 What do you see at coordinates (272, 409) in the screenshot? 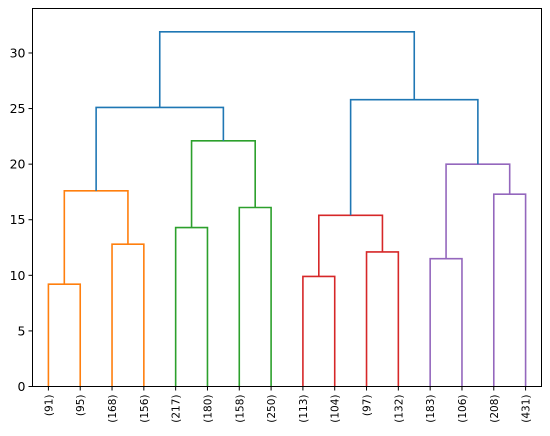
I see `leaf-label: (250)` at bounding box center [272, 409].